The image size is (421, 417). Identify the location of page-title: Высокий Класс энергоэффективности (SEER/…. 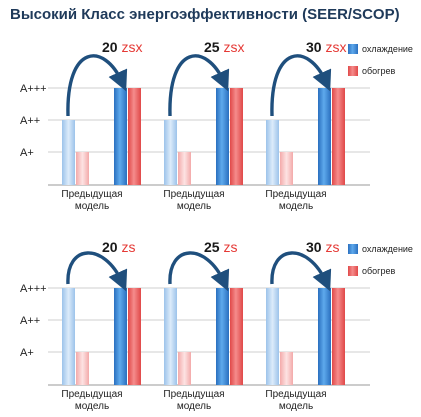
(205, 14).